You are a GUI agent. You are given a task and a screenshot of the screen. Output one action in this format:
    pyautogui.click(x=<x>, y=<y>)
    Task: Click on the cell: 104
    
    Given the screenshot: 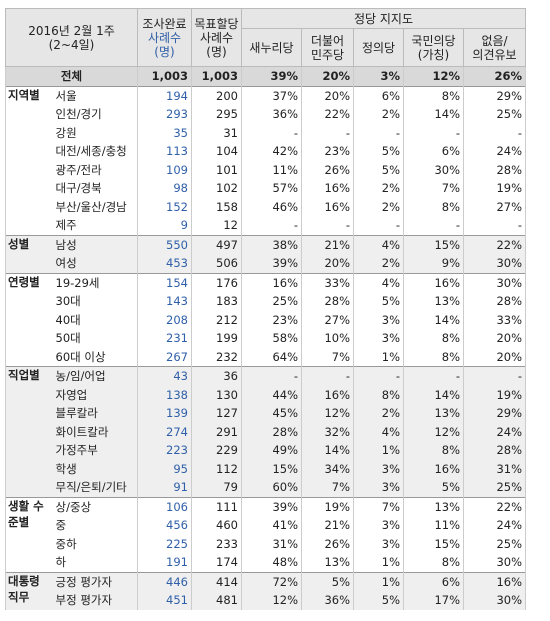 What is the action you would take?
    pyautogui.click(x=216, y=151)
    